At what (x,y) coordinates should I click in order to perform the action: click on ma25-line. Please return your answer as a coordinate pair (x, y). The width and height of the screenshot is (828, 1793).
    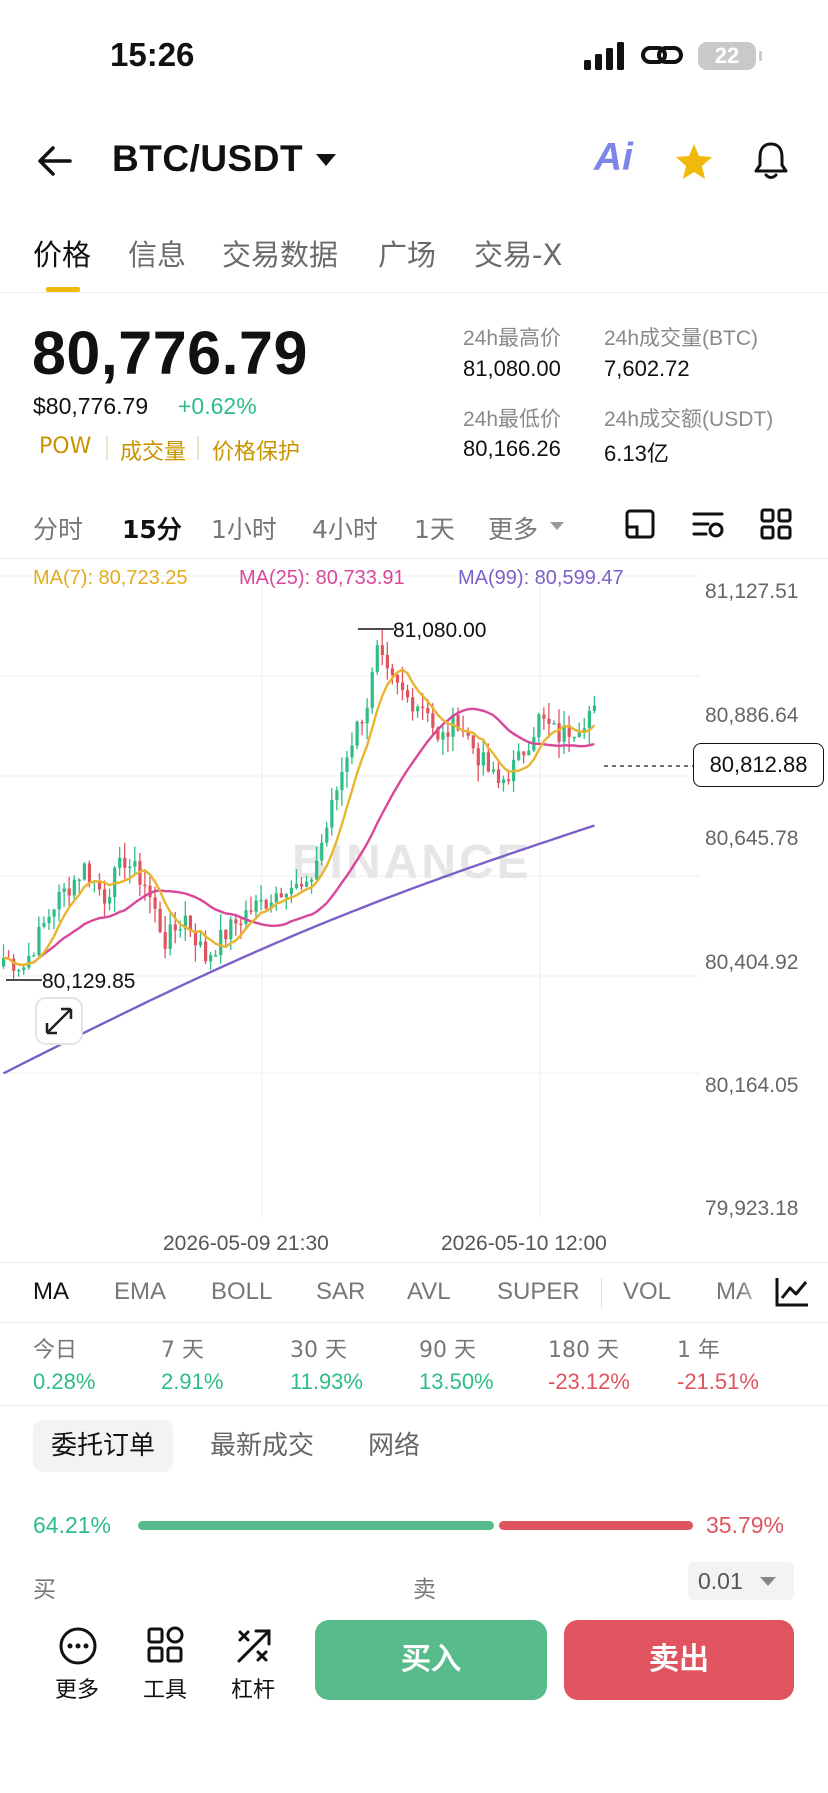
    Looking at the image, I should click on (299, 837).